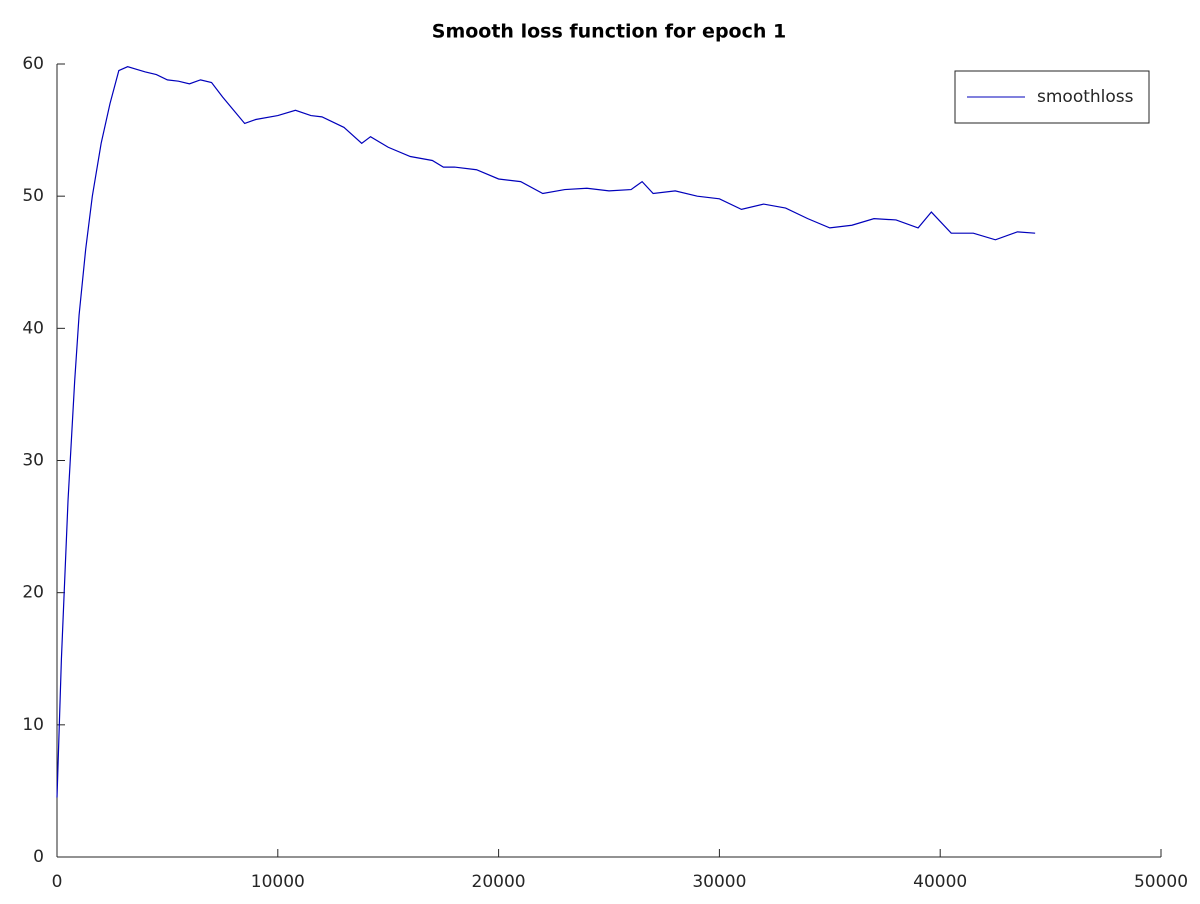 The height and width of the screenshot is (904, 1200). Describe the element at coordinates (278, 882) in the screenshot. I see `x-tick-label: 10000` at that location.